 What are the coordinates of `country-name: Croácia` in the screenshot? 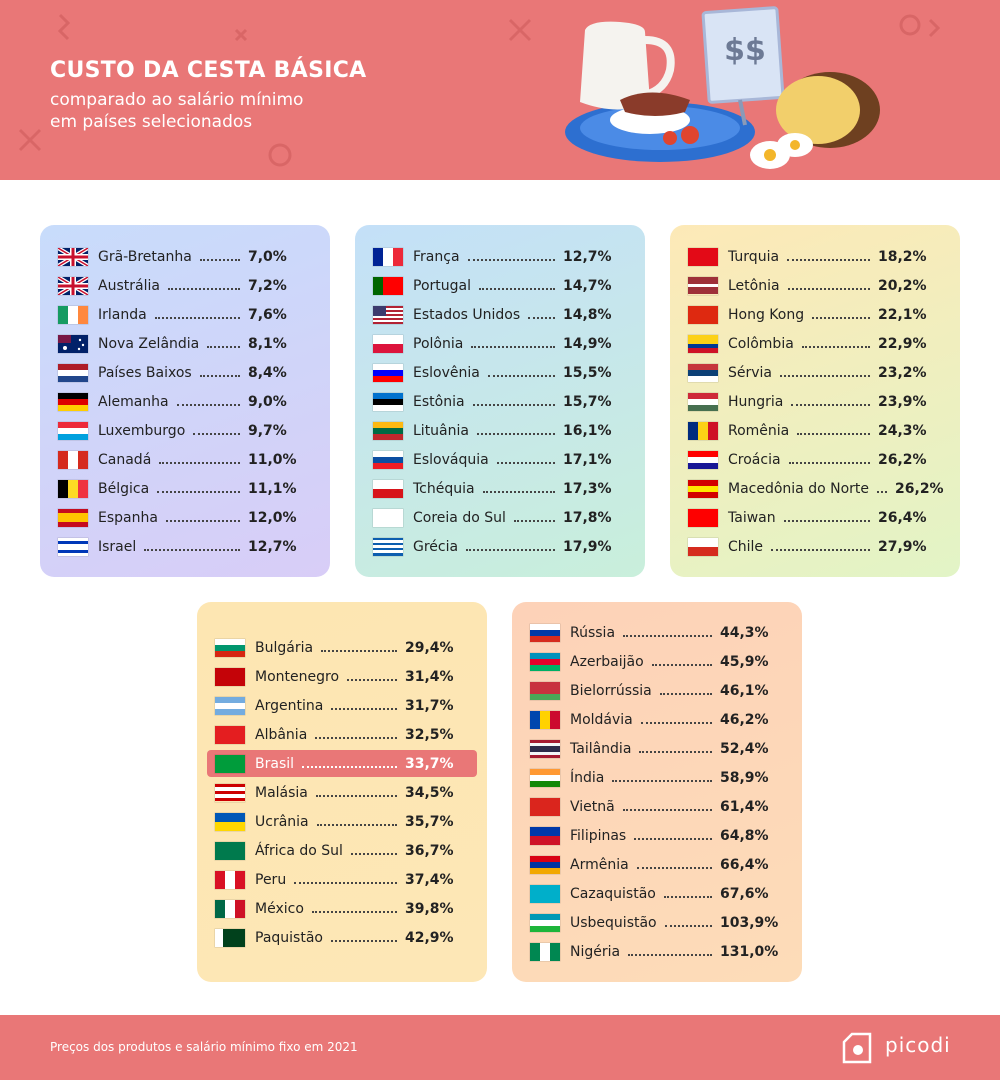 It's located at (754, 459).